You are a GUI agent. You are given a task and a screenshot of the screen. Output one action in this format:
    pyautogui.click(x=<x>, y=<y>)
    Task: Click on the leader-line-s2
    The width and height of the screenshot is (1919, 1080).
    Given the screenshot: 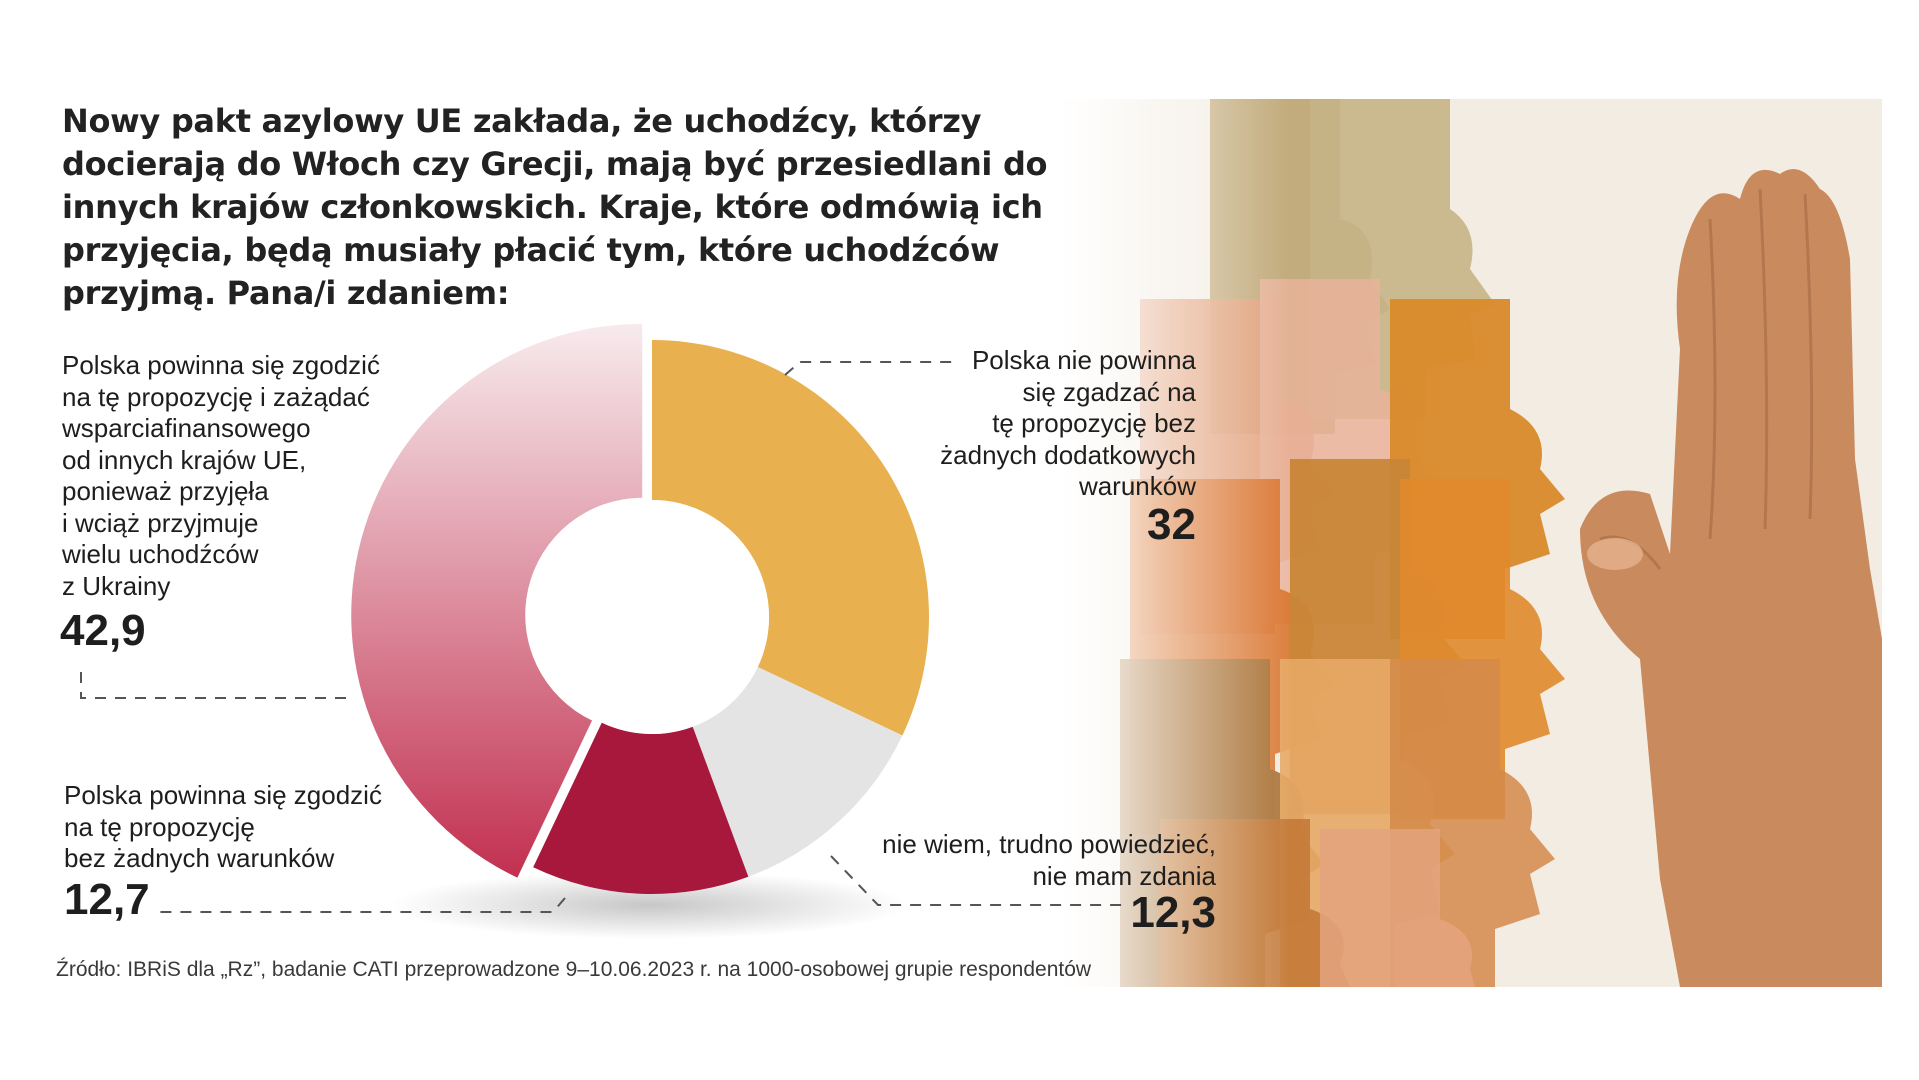 What is the action you would take?
    pyautogui.click(x=363, y=905)
    